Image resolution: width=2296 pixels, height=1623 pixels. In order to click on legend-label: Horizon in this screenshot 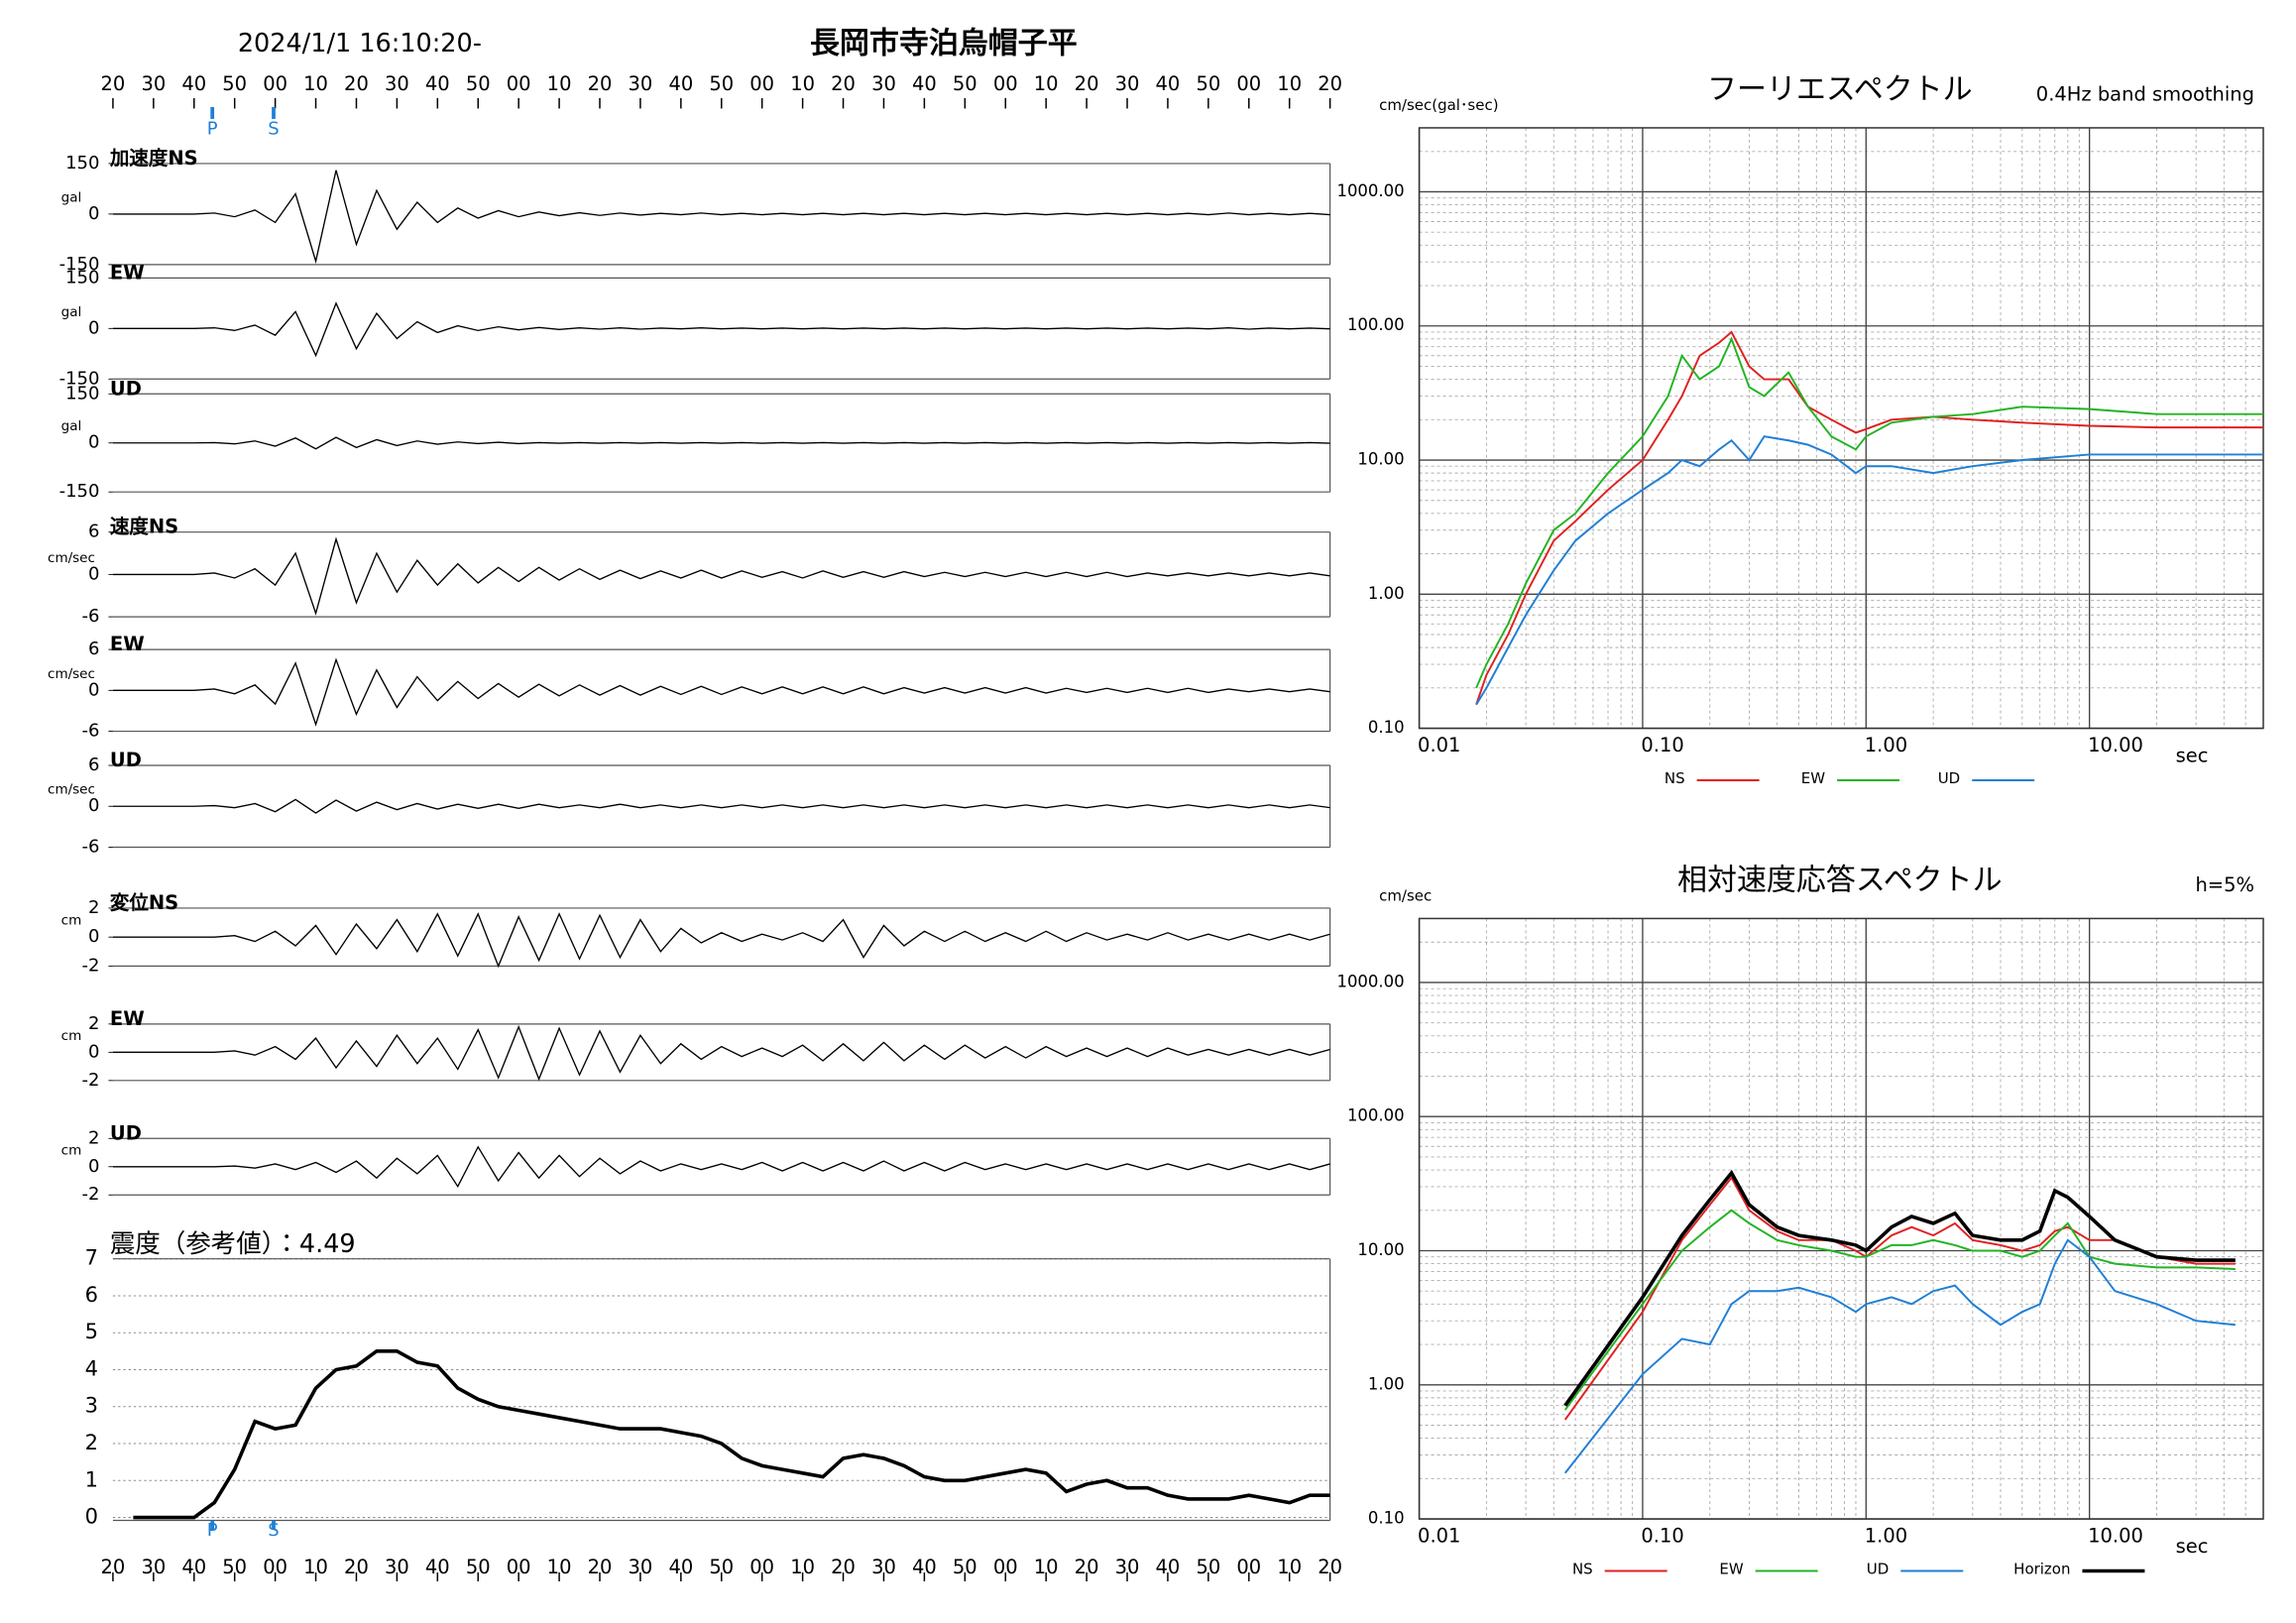, I will do `click(2042, 1569)`.